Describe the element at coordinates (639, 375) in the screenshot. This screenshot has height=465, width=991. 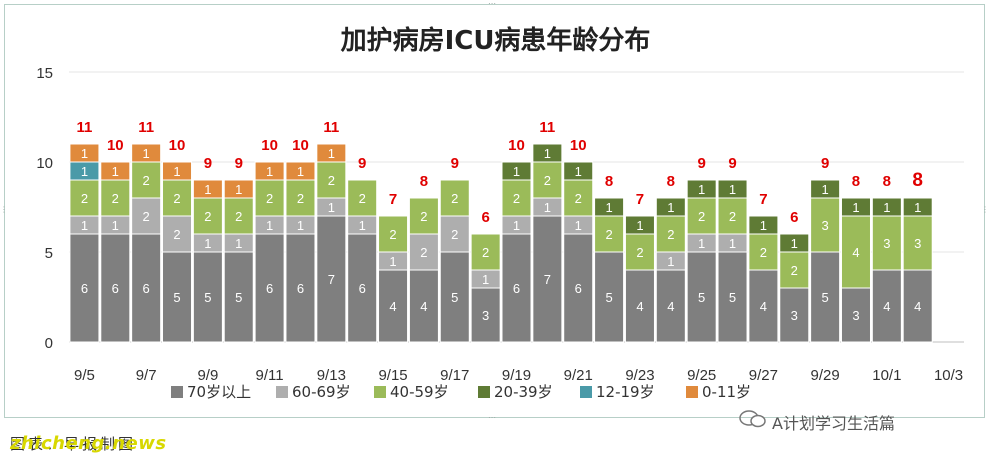
I see `x-tick-label: 9/23` at that location.